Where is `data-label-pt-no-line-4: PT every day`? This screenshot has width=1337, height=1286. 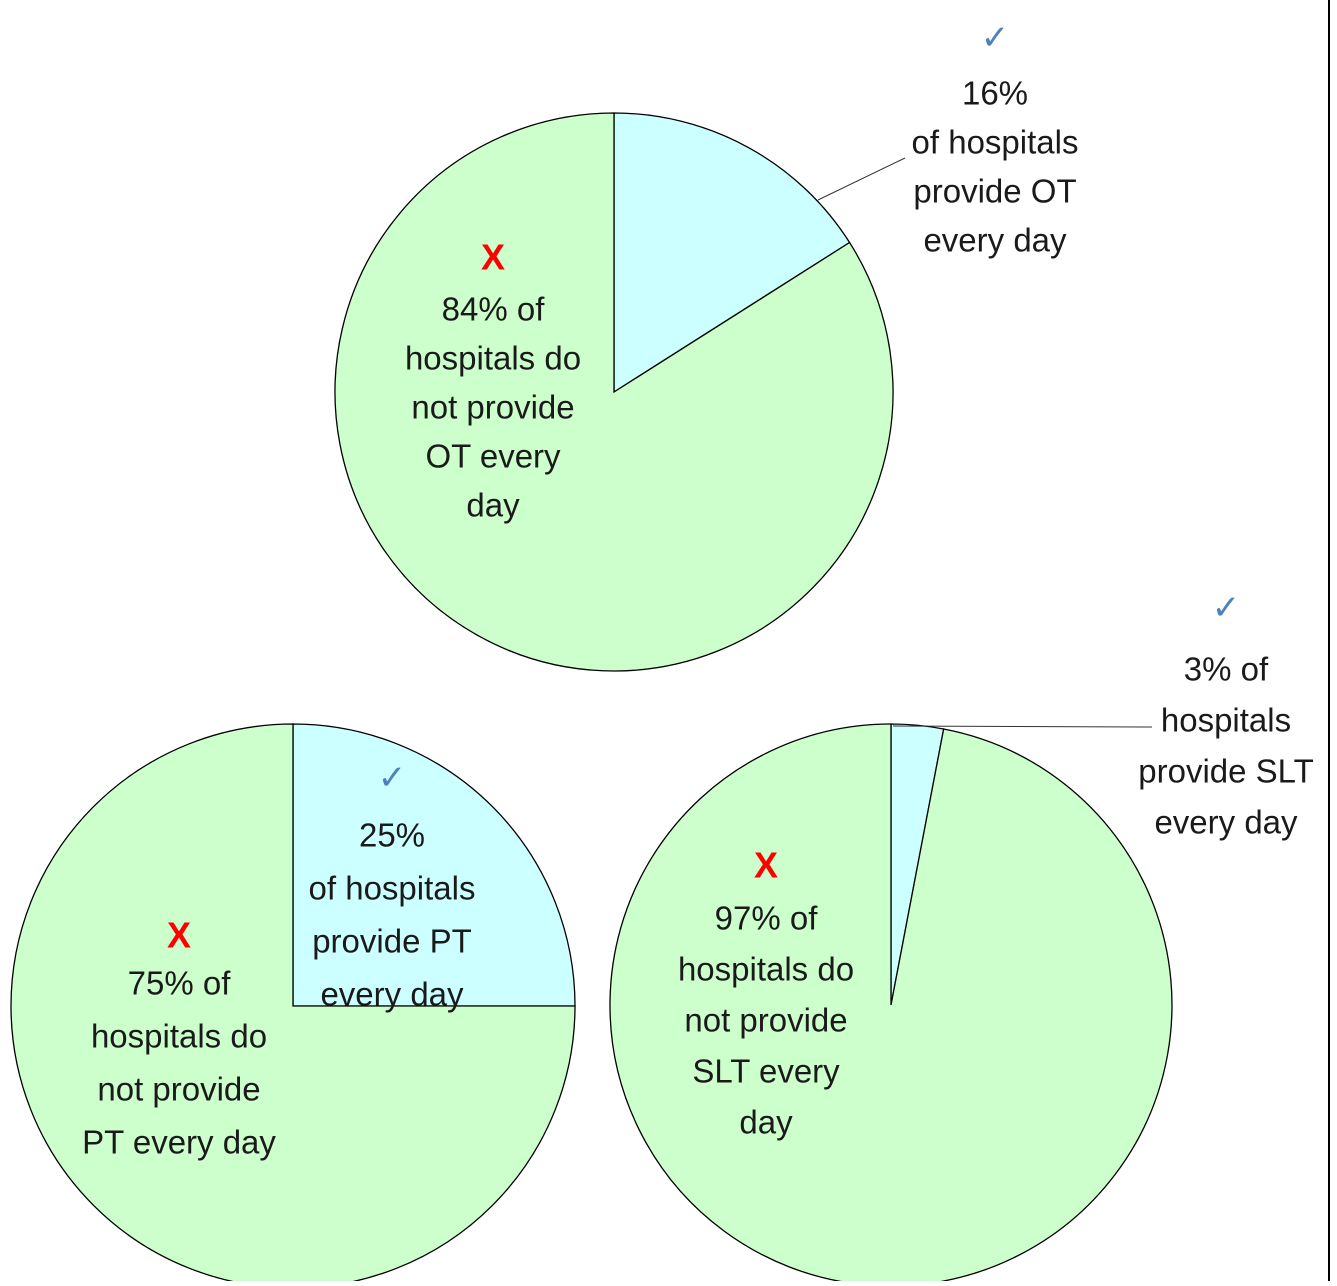
data-label-pt-no-line-4: PT every day is located at coordinates (179, 1142).